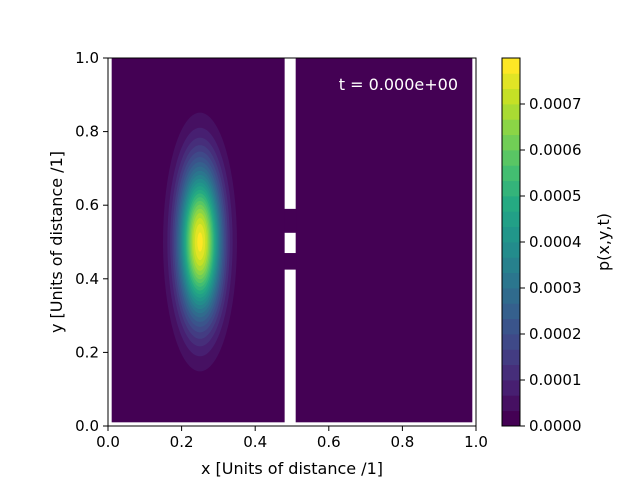  I want to click on x-tick-label: 0.8, so click(402, 442).